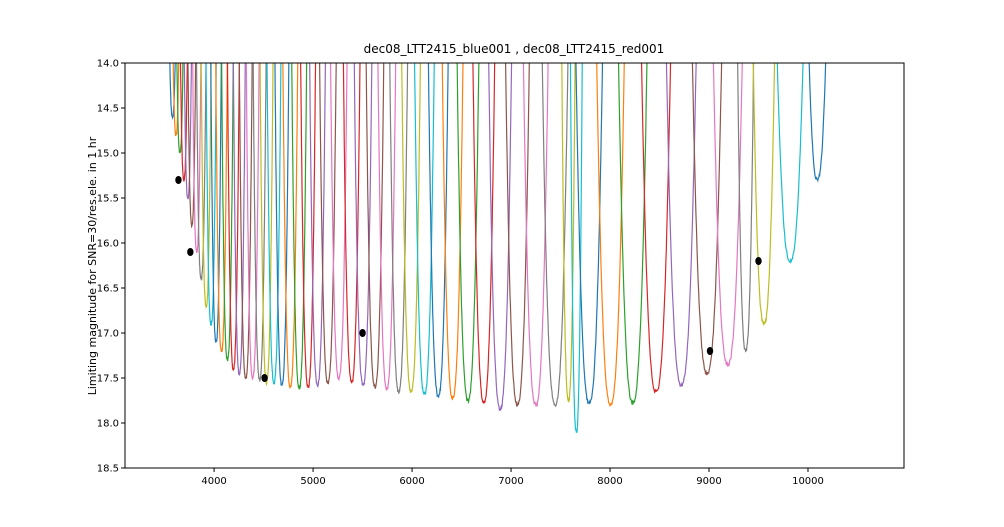  I want to click on y-tick-label: 15.5, so click(108, 199).